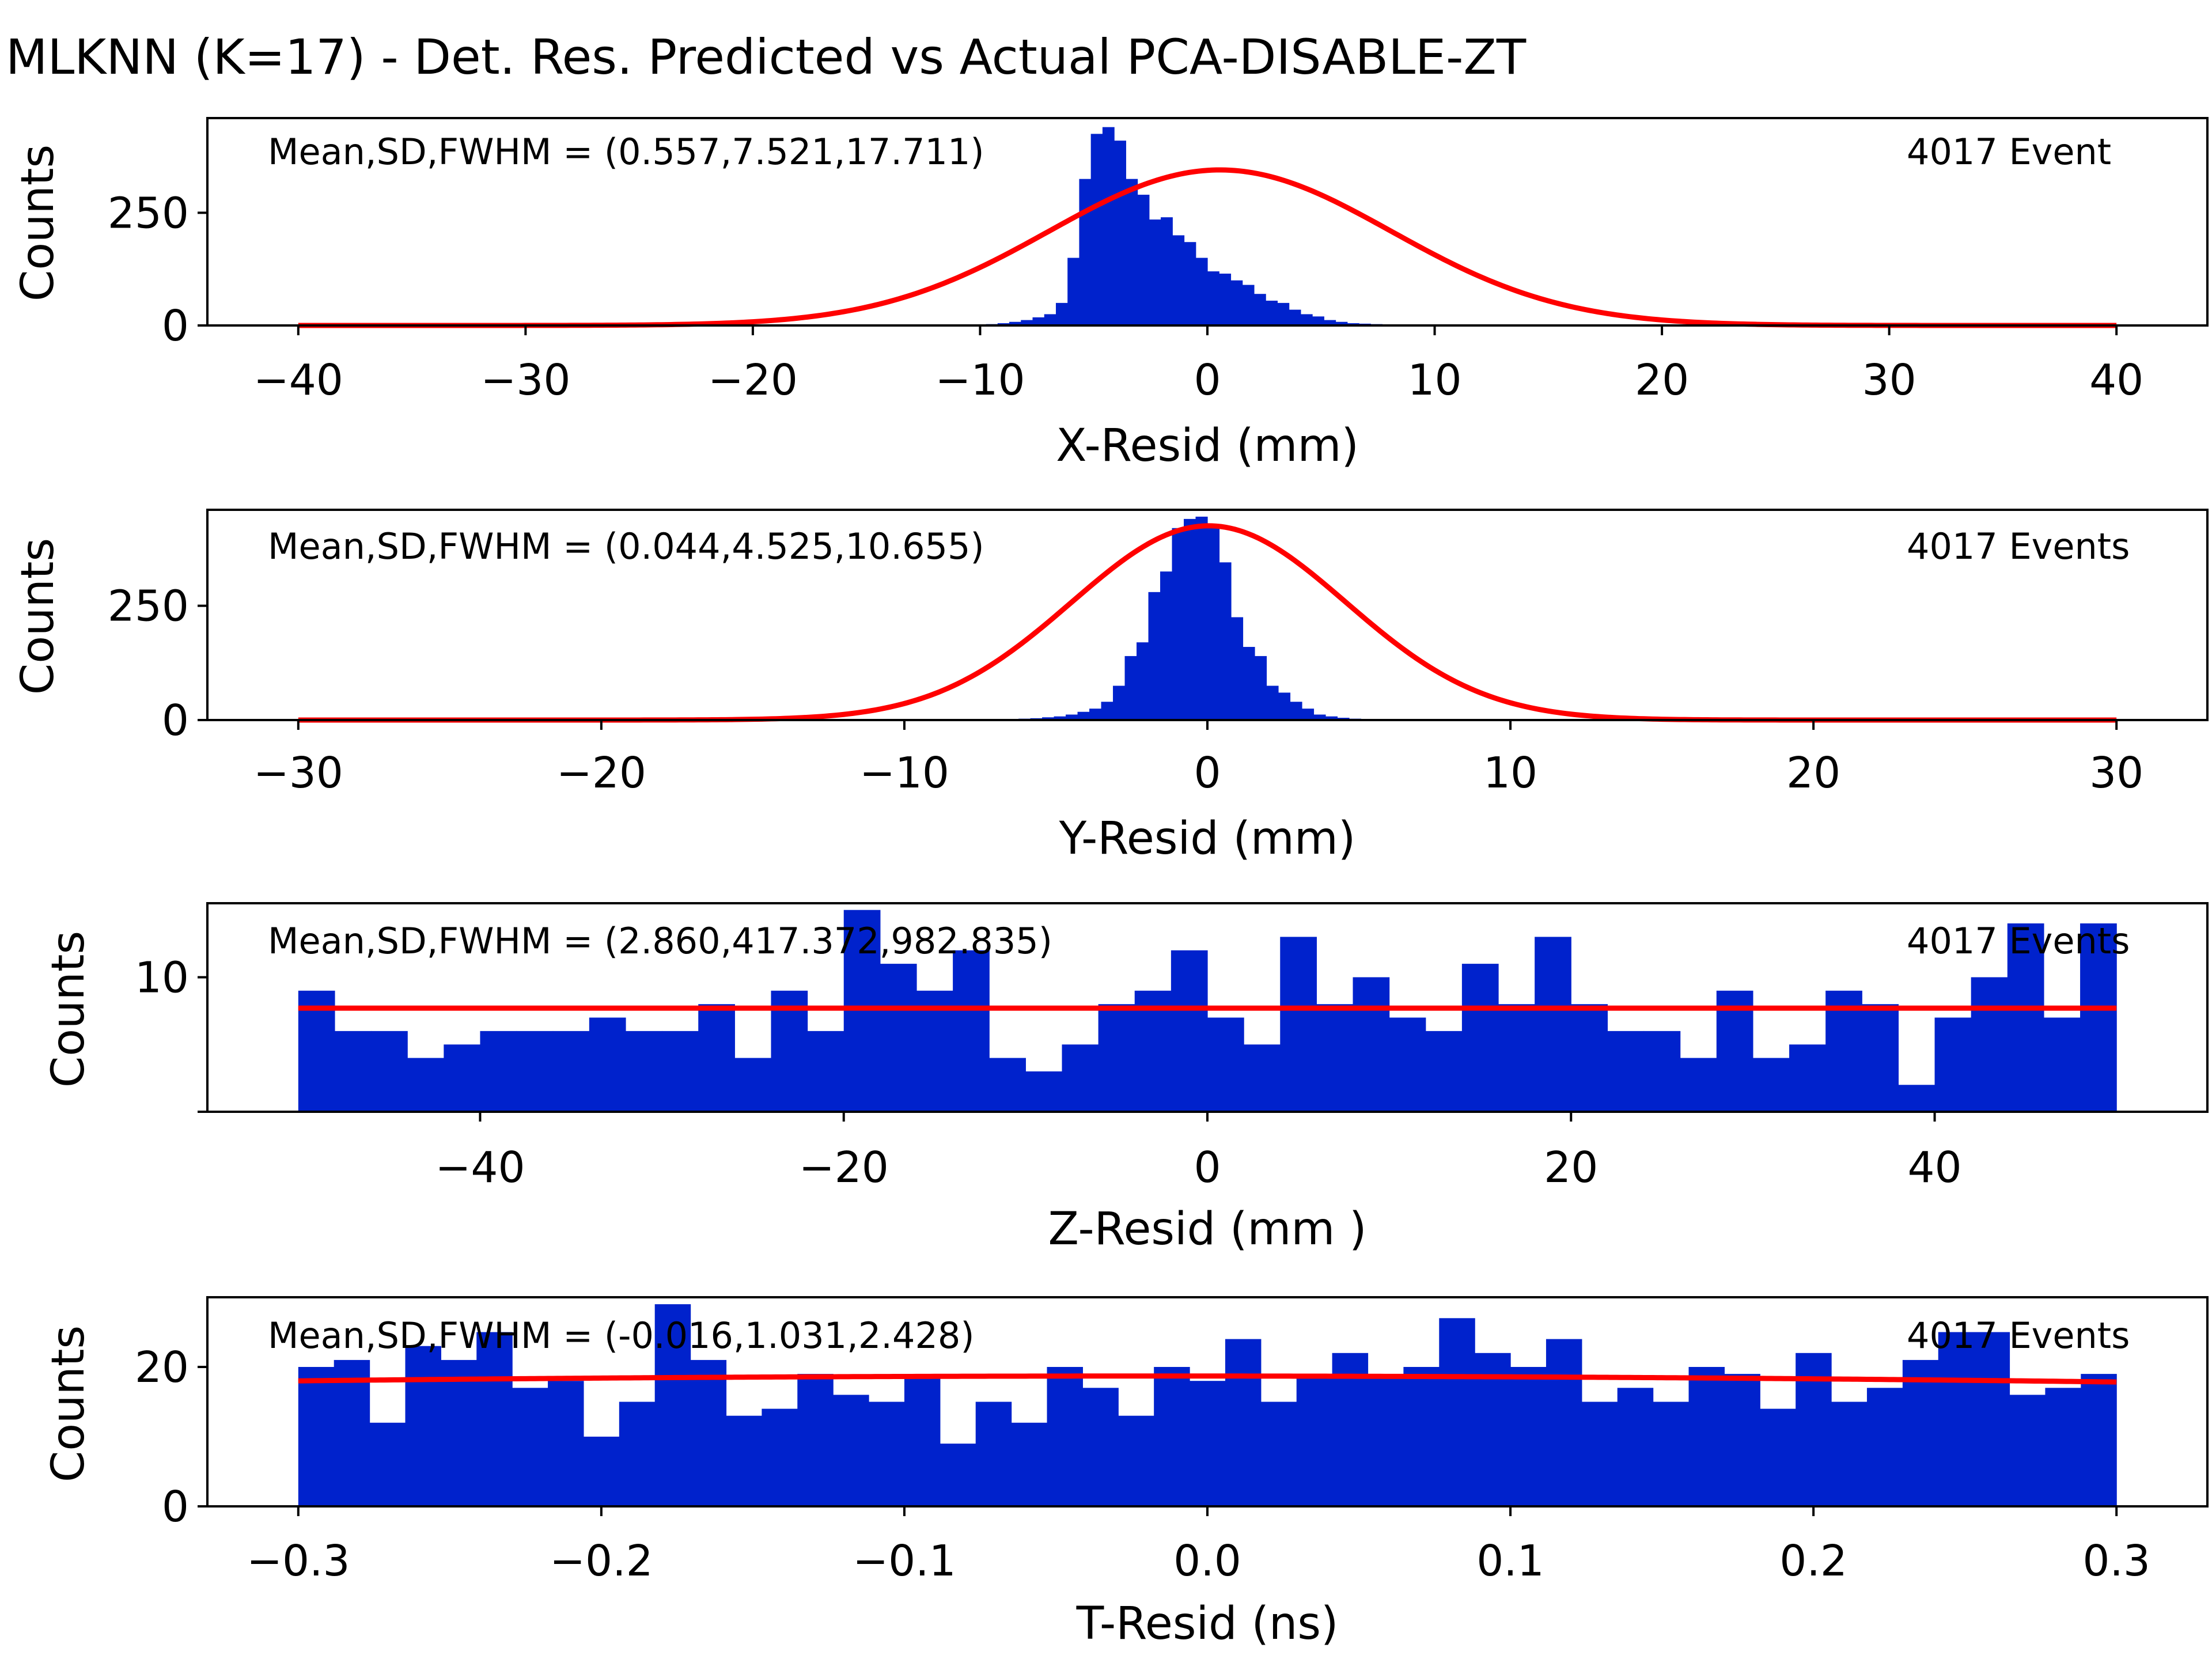 The width and height of the screenshot is (2212, 1659). I want to click on y-axis-label: Y-Resid (mm), so click(1207, 839).